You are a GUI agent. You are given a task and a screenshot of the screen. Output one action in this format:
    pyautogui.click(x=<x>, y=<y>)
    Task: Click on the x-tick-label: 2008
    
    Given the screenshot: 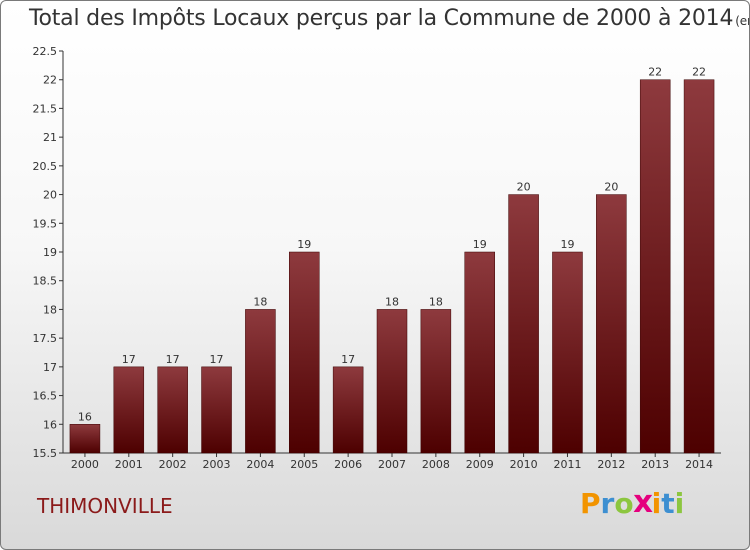 What is the action you would take?
    pyautogui.click(x=436, y=464)
    